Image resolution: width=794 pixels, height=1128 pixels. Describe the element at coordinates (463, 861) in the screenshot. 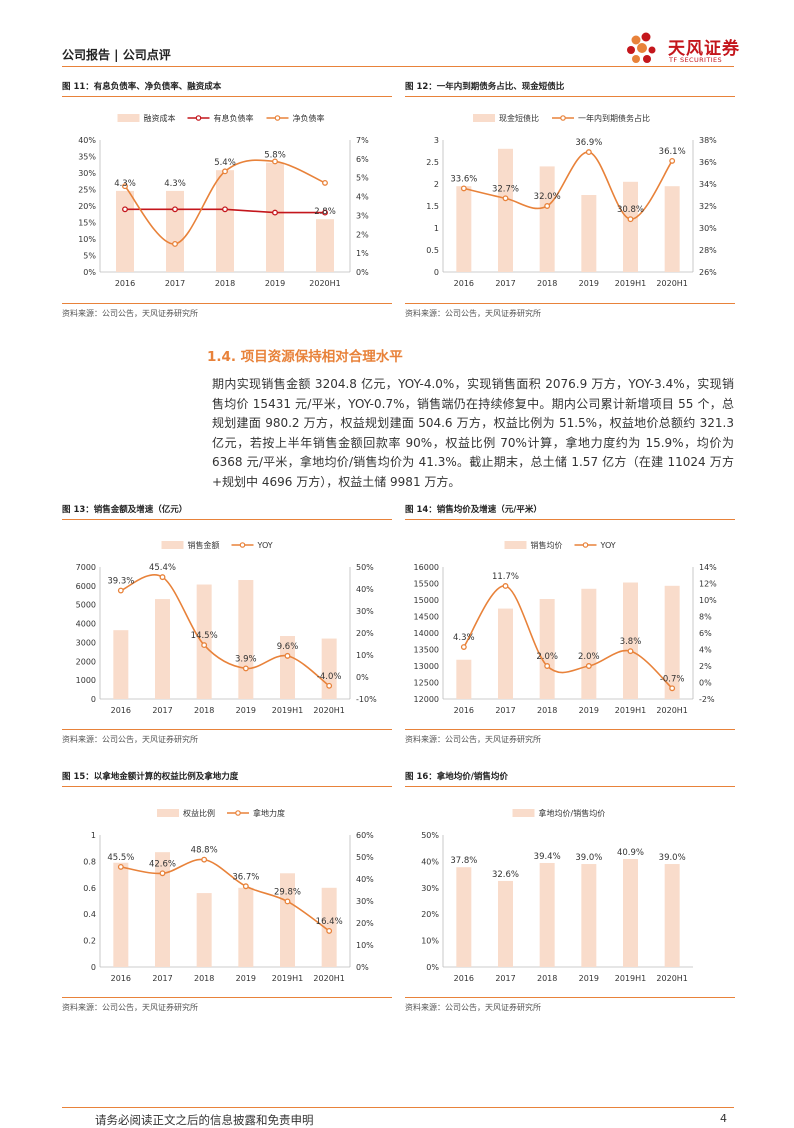

I see `bar-value-label: 37.8%` at that location.